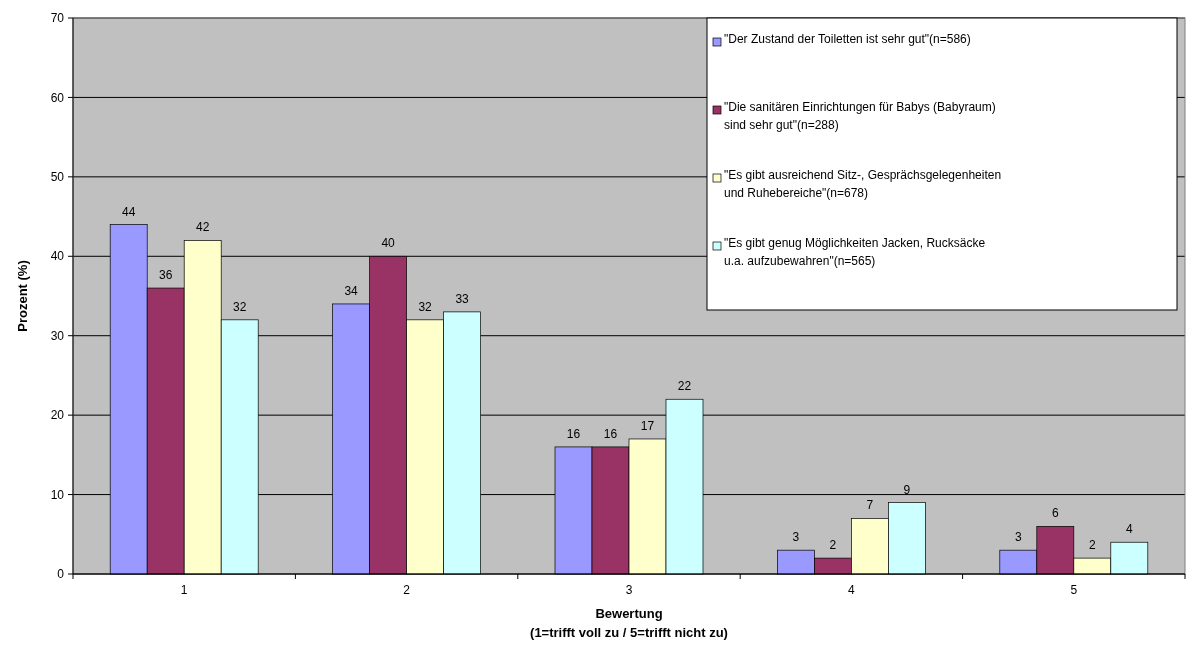 This screenshot has height=666, width=1194. I want to click on data-label: 9, so click(907, 489).